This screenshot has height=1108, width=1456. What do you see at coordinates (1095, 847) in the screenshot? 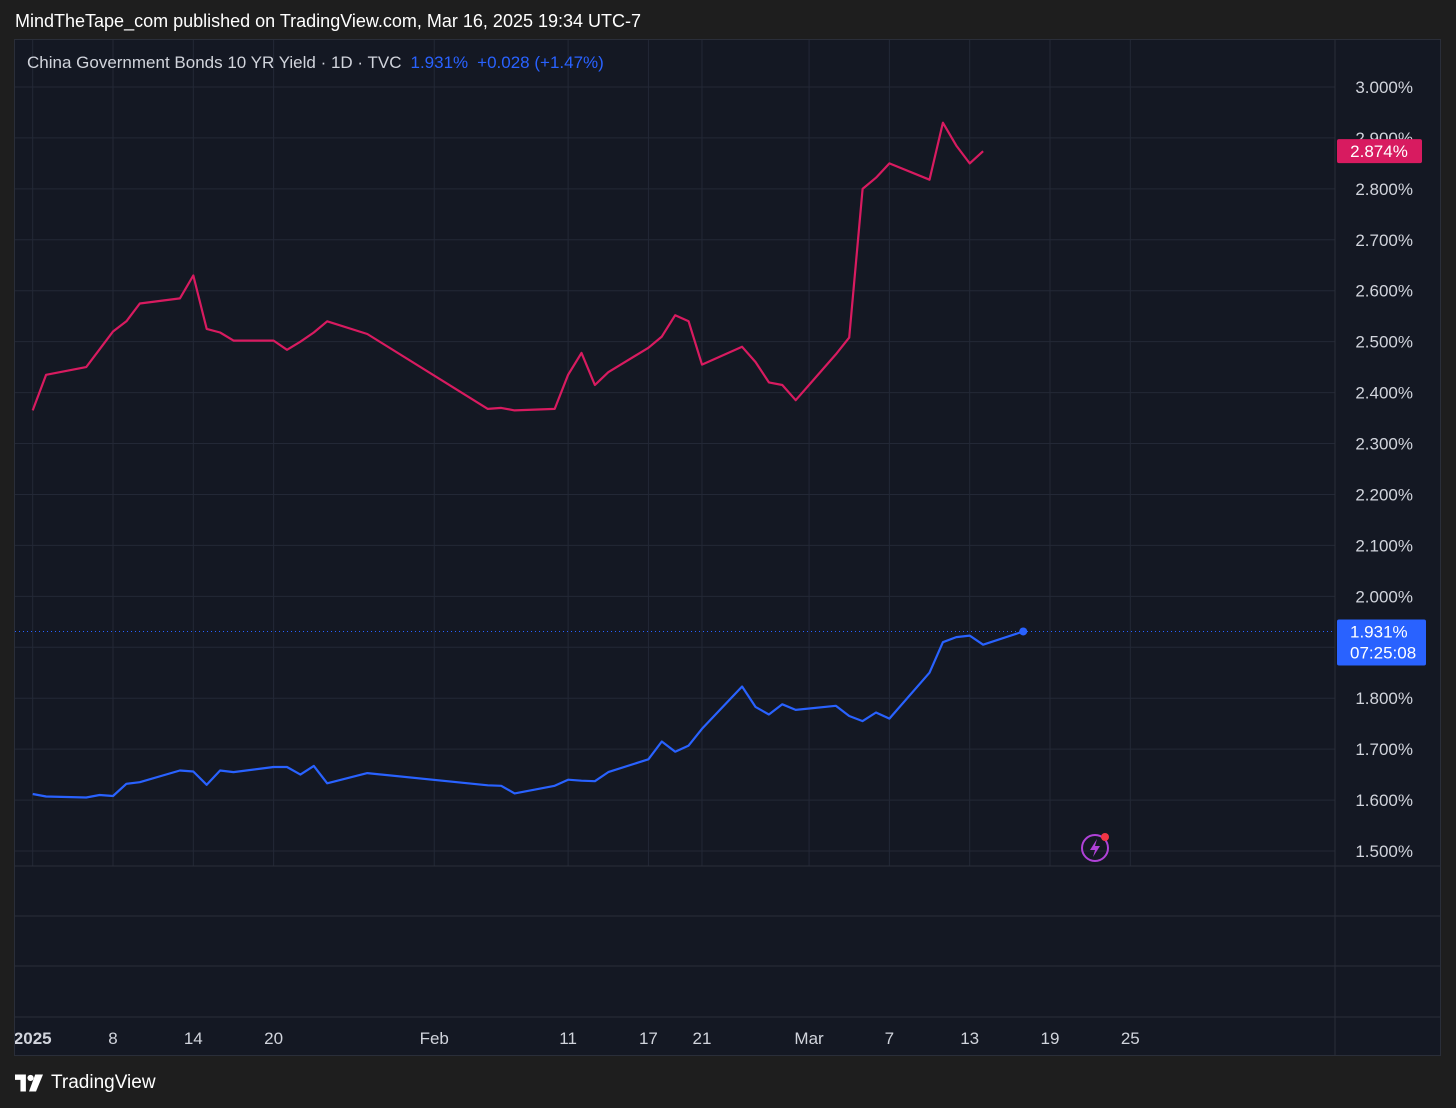
I see `lightning-alert-icon` at bounding box center [1095, 847].